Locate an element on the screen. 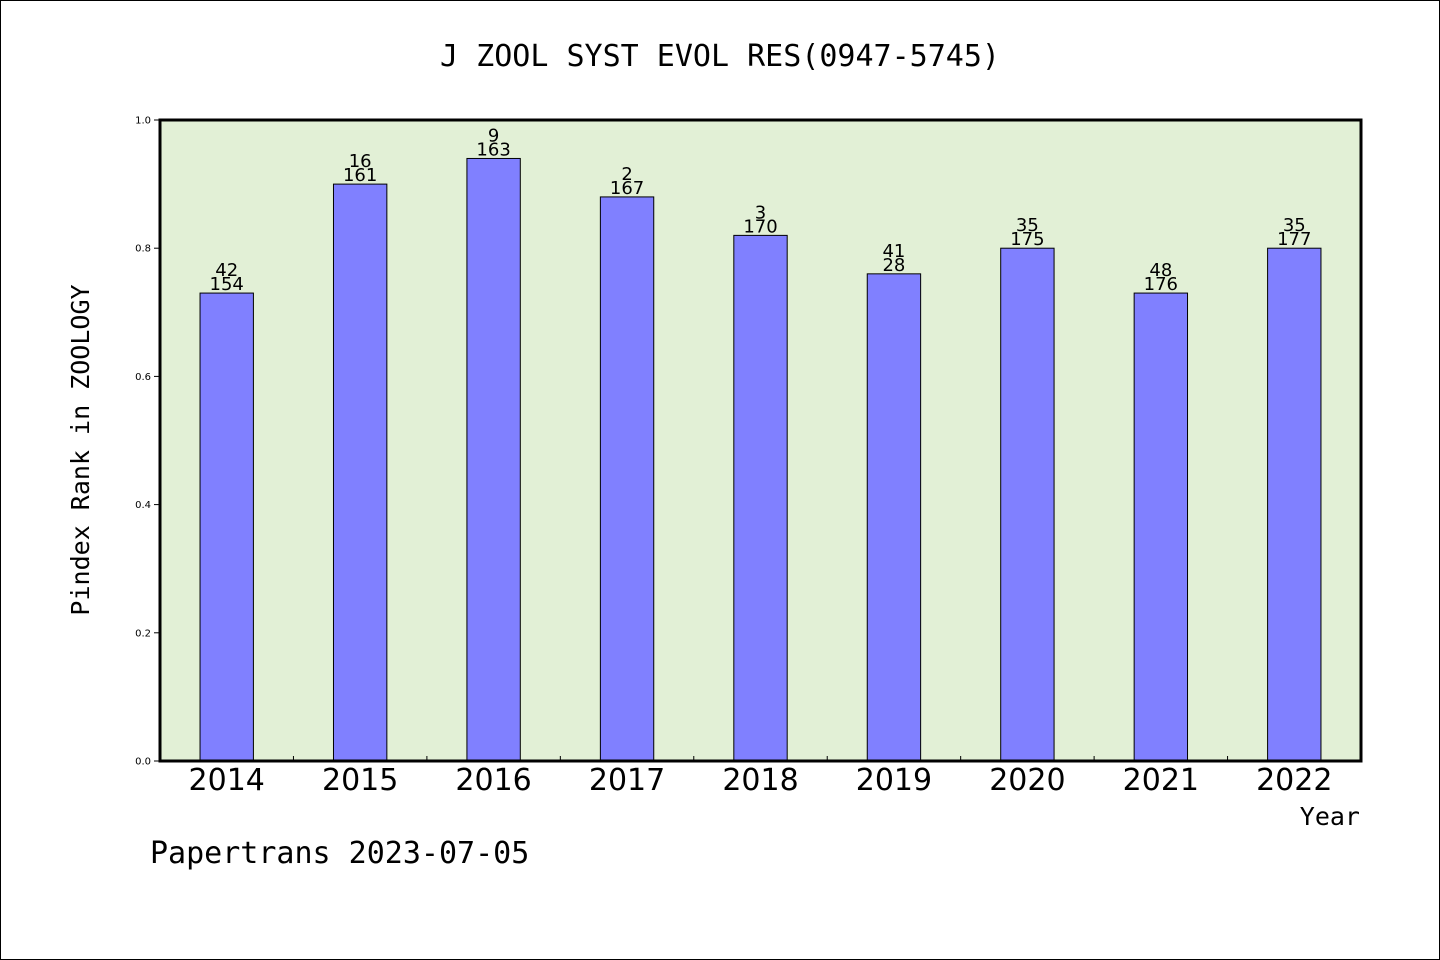 Image resolution: width=1440 pixels, height=960 pixels. y-tick-label: 0.0 is located at coordinates (143, 762).